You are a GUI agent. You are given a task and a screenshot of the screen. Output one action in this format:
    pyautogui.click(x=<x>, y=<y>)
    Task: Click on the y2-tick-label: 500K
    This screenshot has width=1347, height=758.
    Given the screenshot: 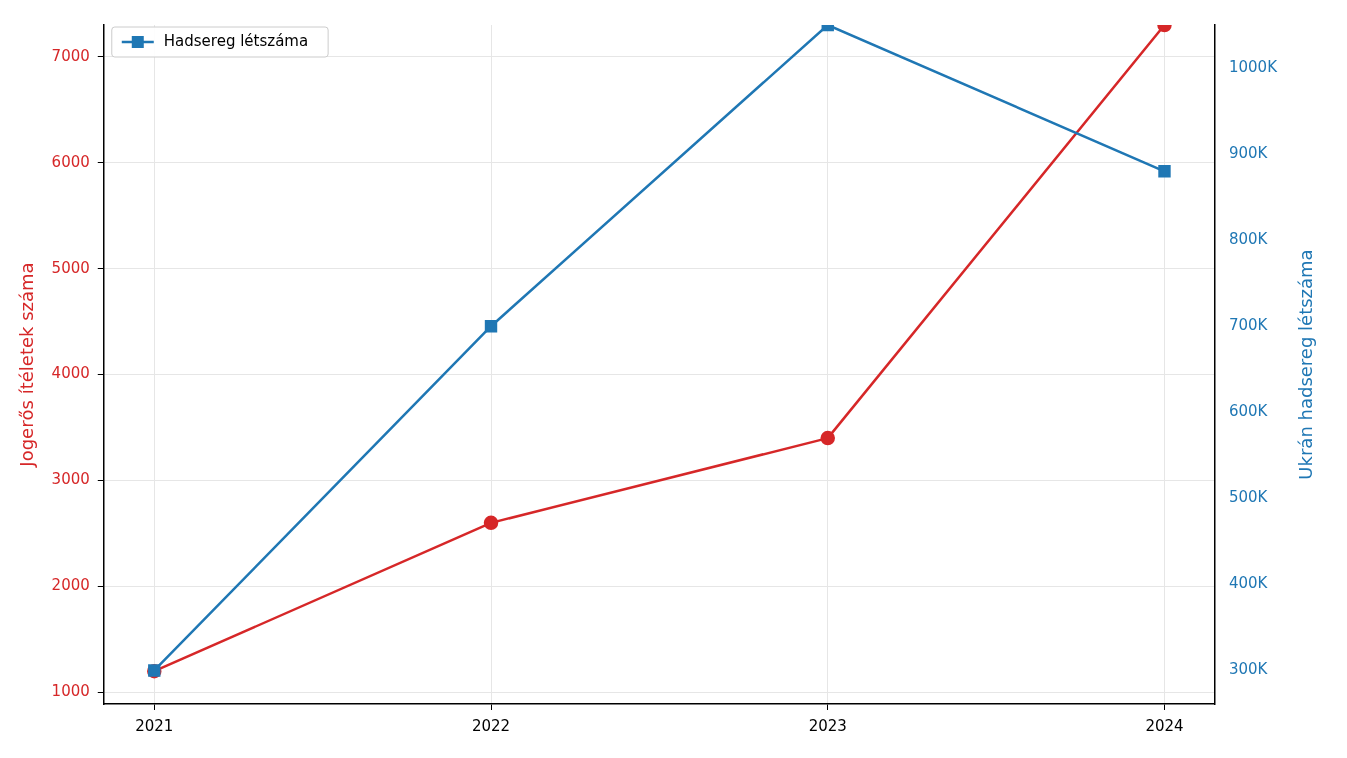 What is the action you would take?
    pyautogui.click(x=1248, y=497)
    